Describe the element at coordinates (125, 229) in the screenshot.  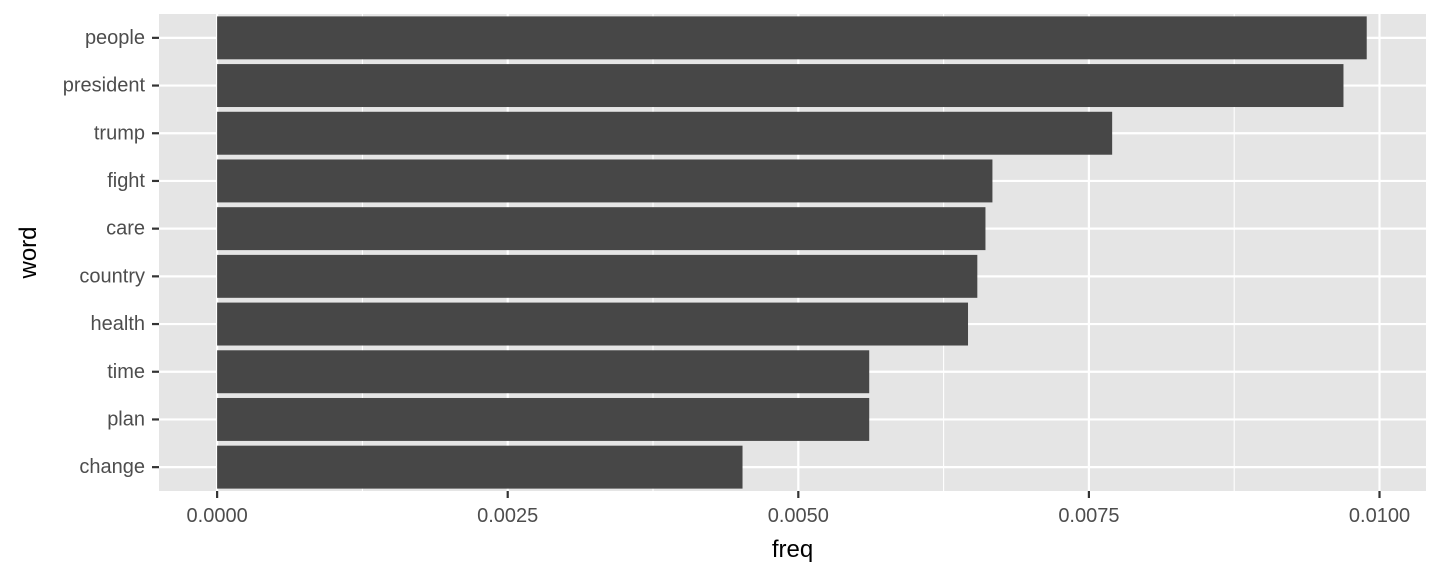
I see `y-tick-label: care` at that location.